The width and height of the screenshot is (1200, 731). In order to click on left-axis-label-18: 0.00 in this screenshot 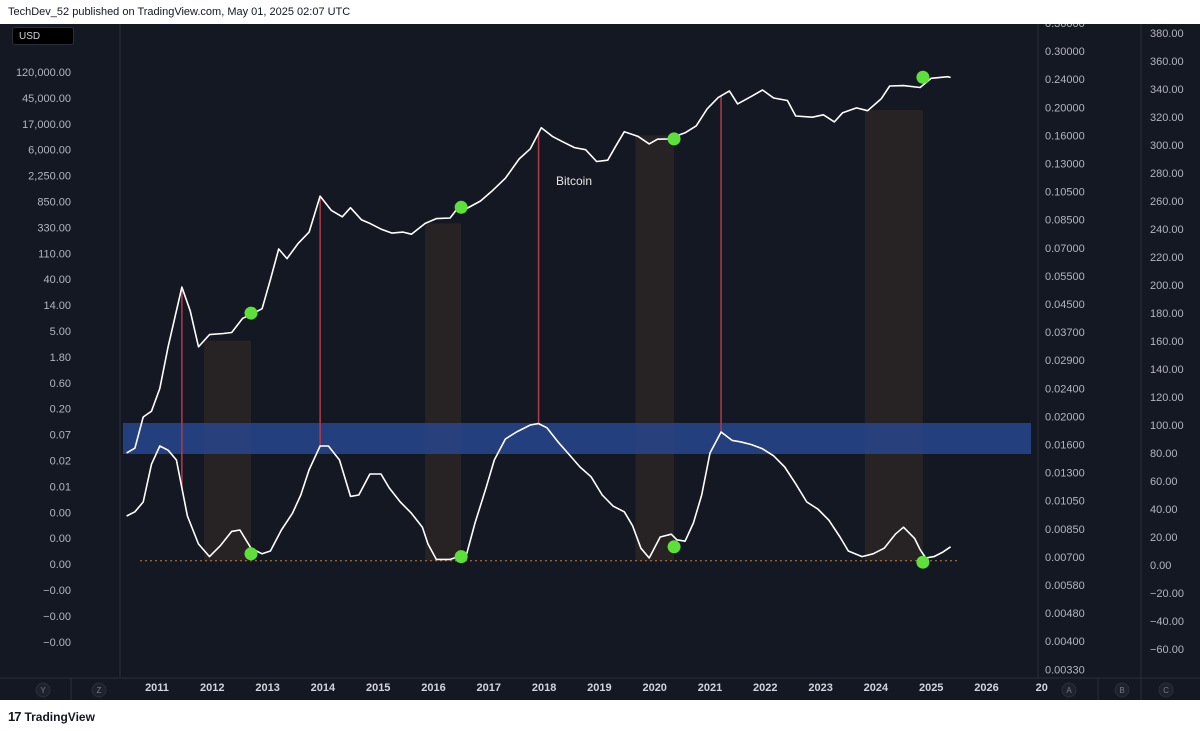, I will do `click(60, 539)`.